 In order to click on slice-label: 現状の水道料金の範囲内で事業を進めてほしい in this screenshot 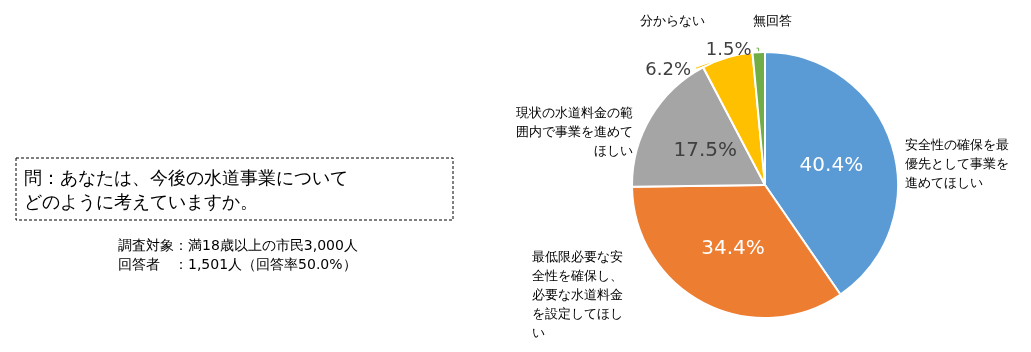, I will do `click(574, 132)`.